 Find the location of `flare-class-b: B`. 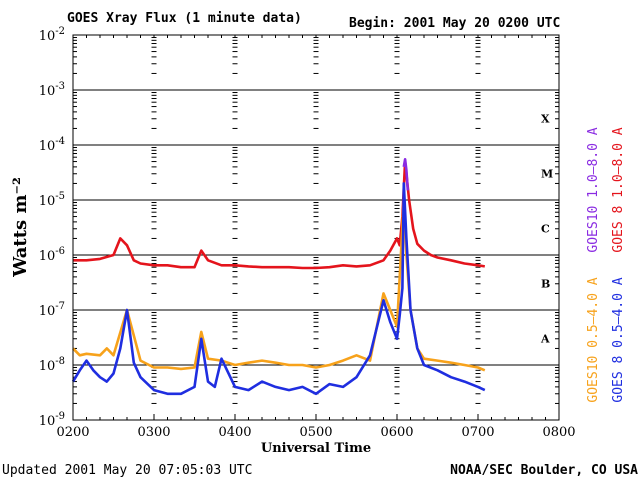

flare-class-b: B is located at coordinates (545, 284).